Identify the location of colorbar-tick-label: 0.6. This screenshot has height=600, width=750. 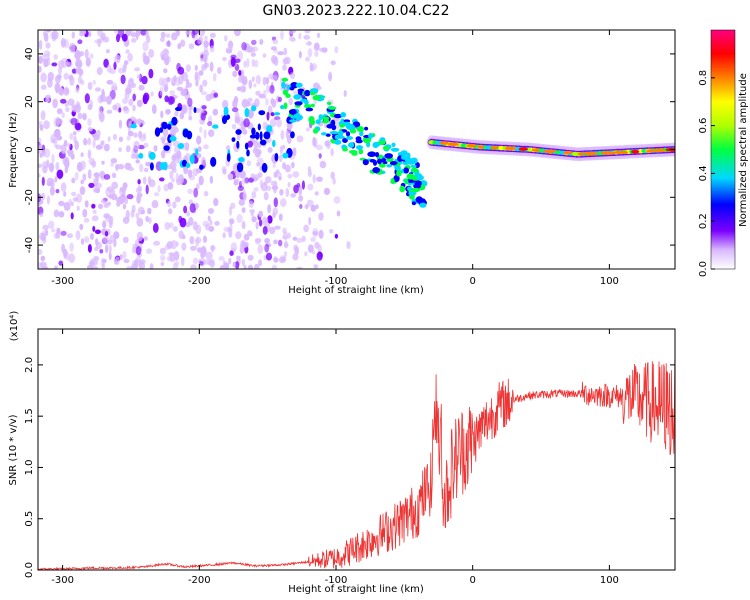
(703, 126).